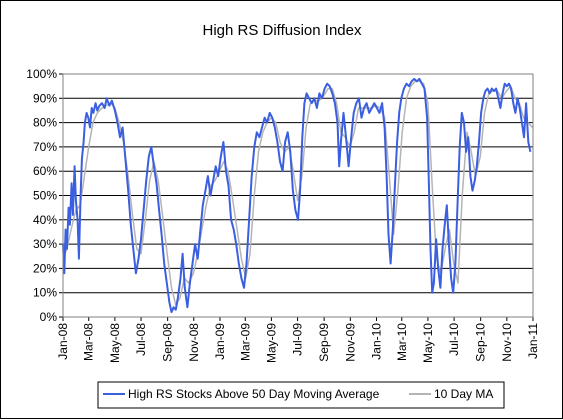 This screenshot has width=563, height=420. I want to click on y-tick-label: 20%, so click(45, 268).